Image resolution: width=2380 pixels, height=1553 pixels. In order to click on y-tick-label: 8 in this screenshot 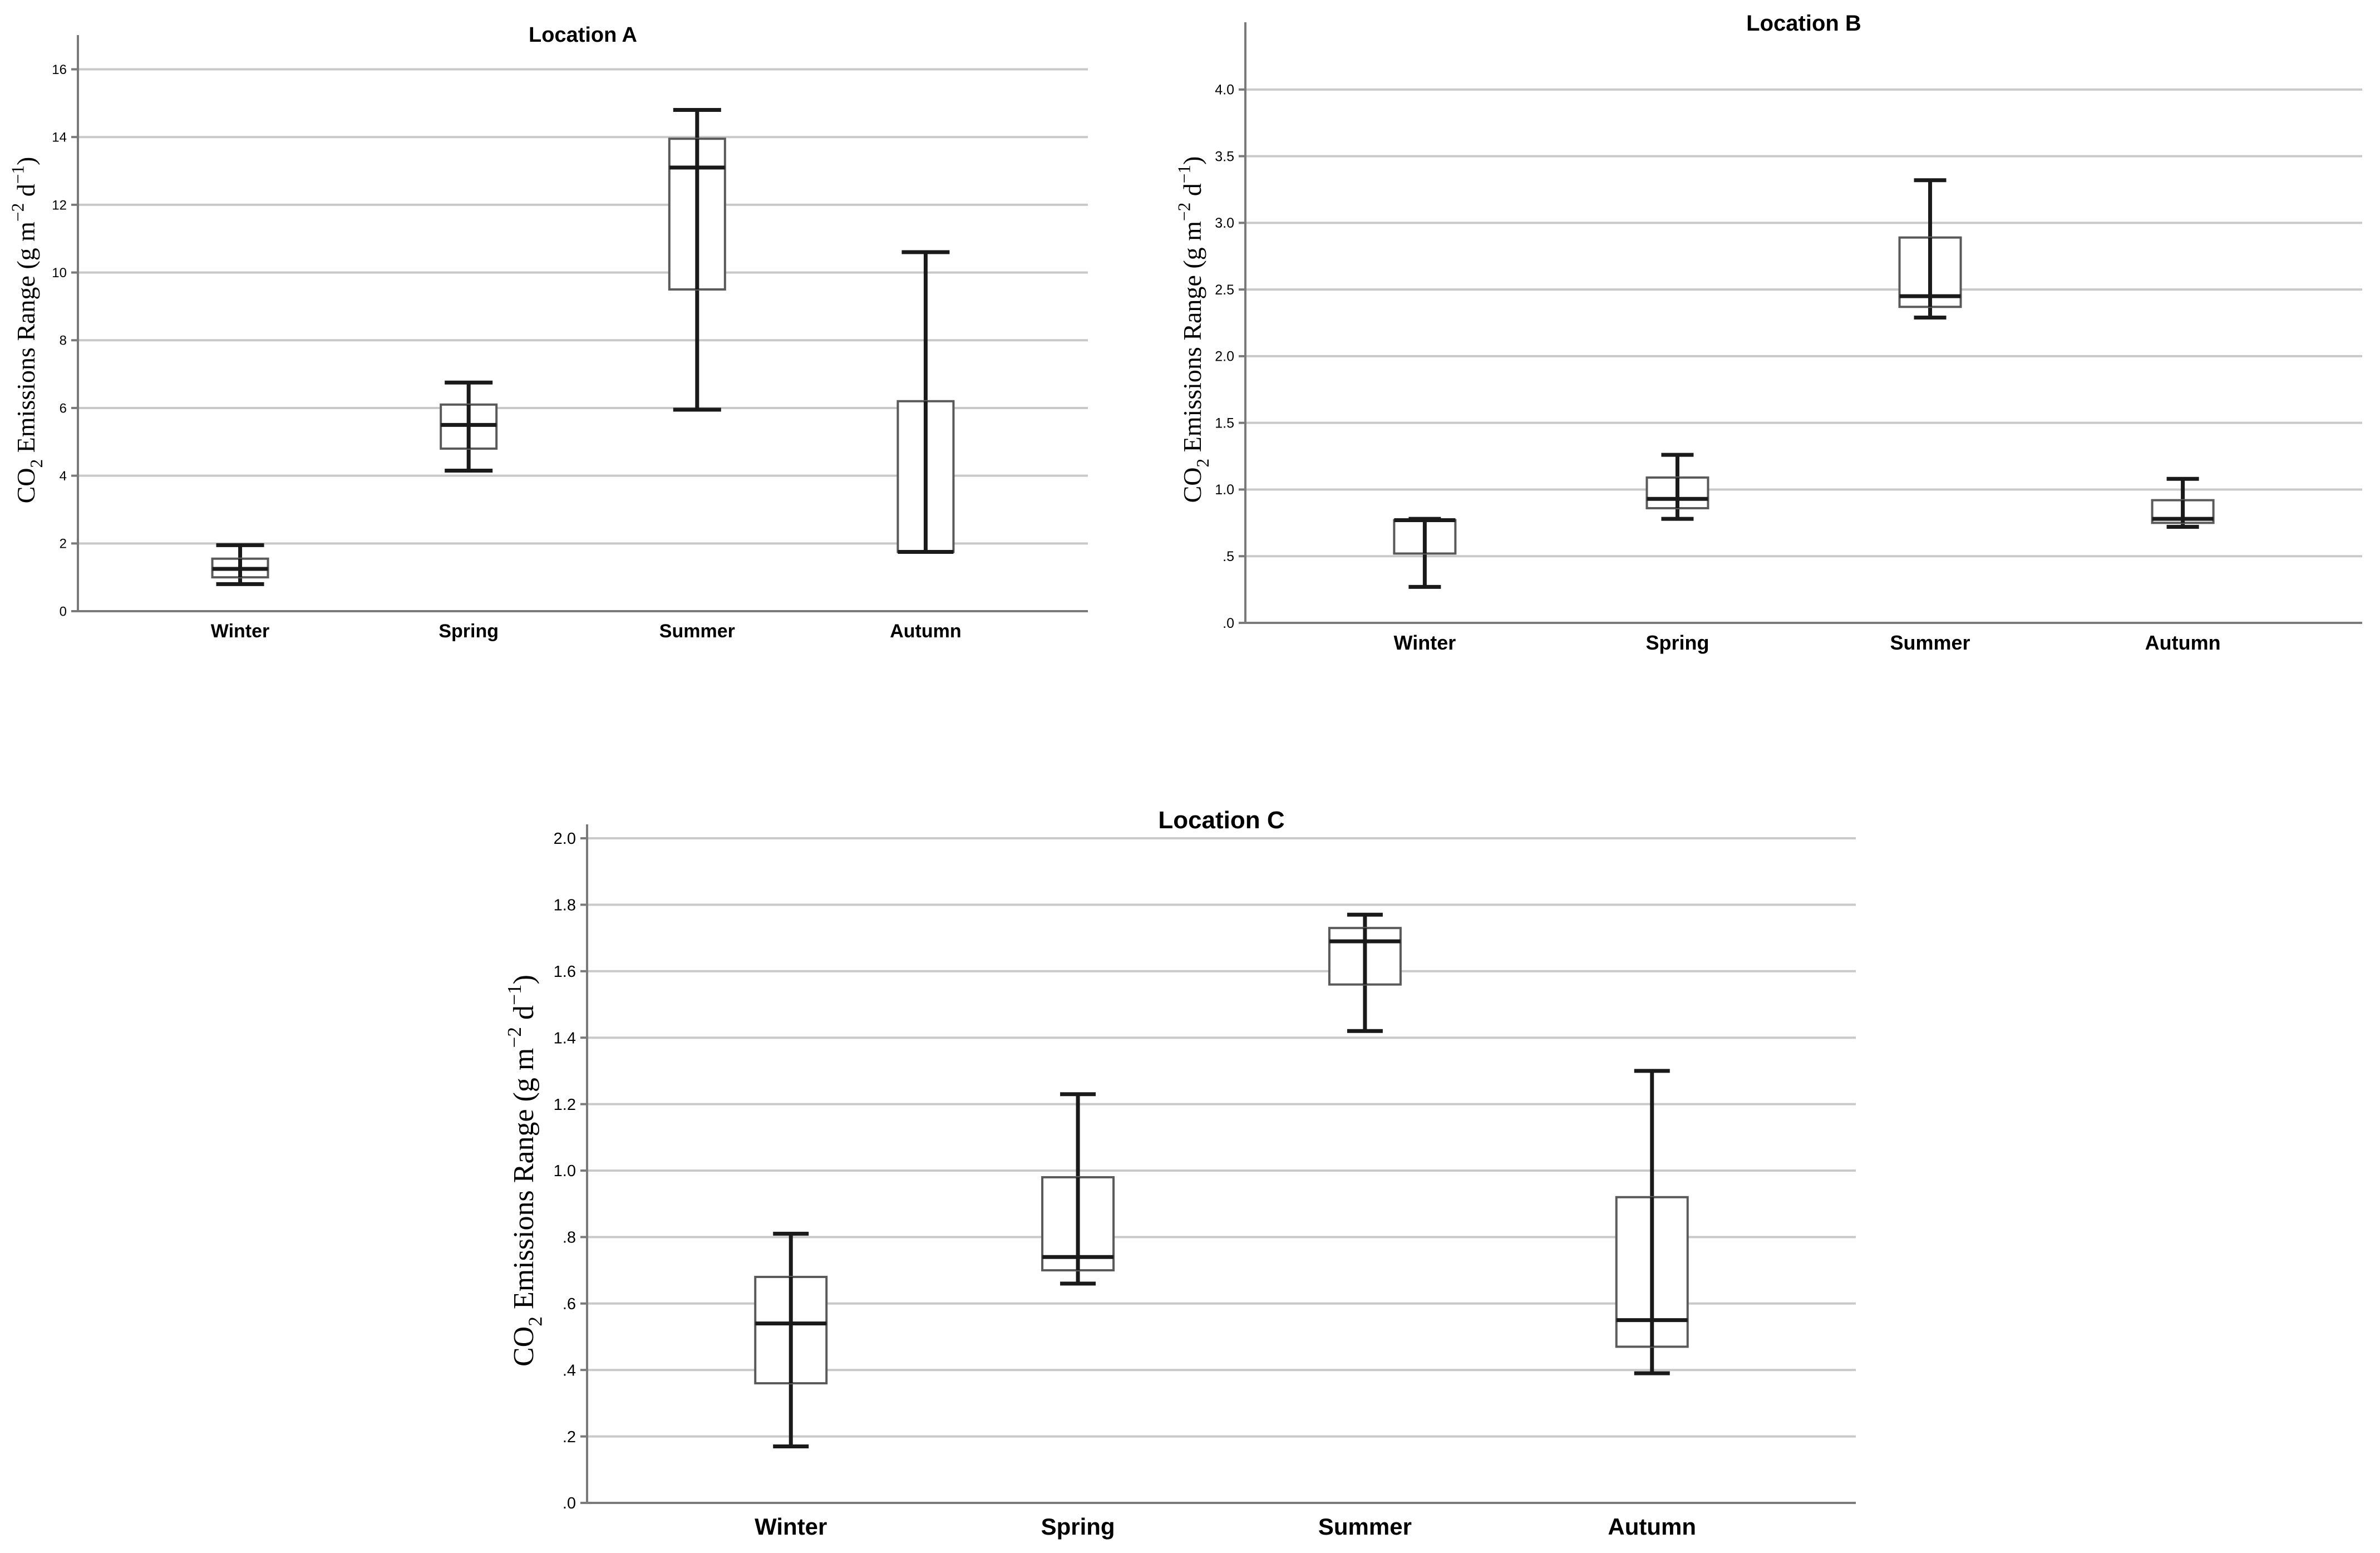, I will do `click(63, 341)`.